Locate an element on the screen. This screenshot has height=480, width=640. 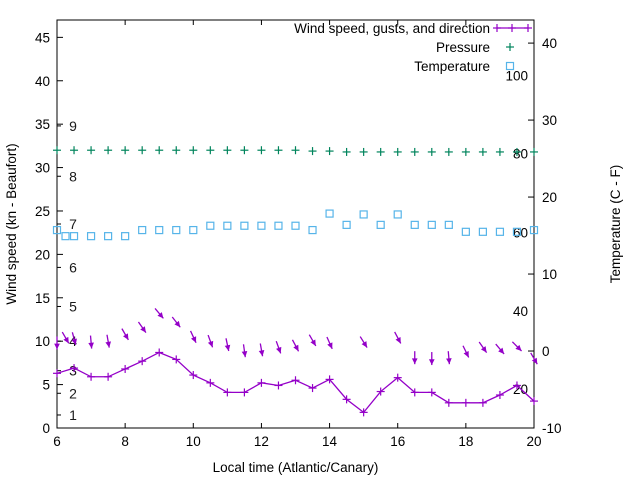
legend-item: Temperature is located at coordinates (464, 66).